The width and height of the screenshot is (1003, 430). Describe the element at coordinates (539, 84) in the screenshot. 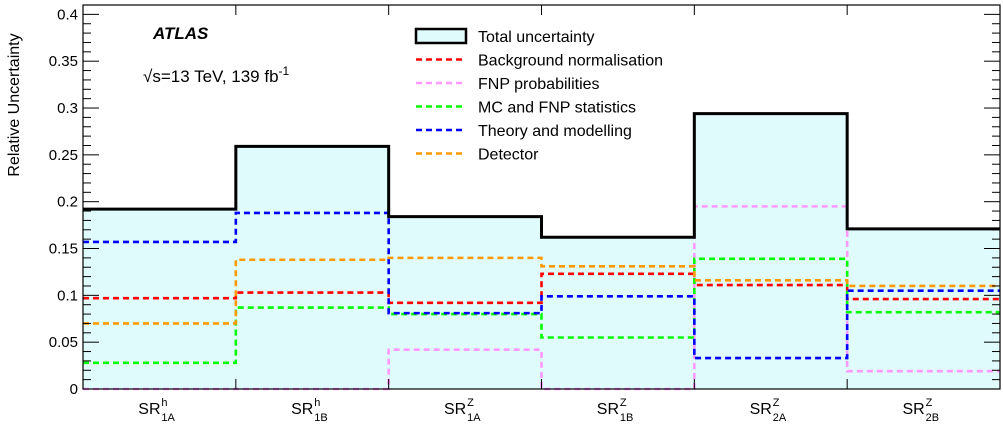

I see `legend-label: FNP probabilities` at that location.